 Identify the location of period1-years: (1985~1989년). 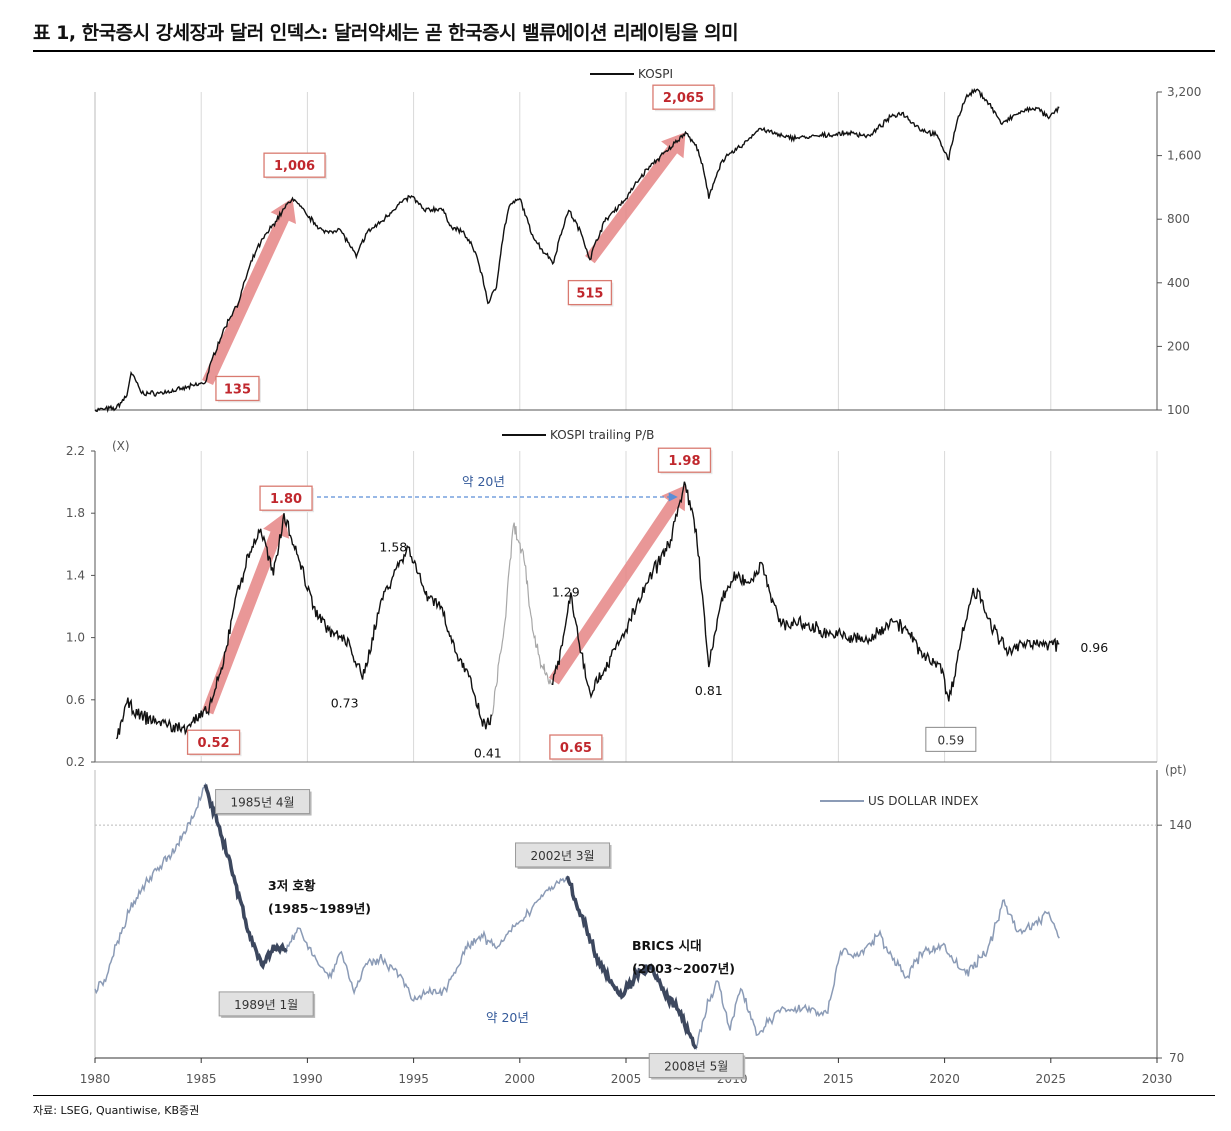
(319, 908).